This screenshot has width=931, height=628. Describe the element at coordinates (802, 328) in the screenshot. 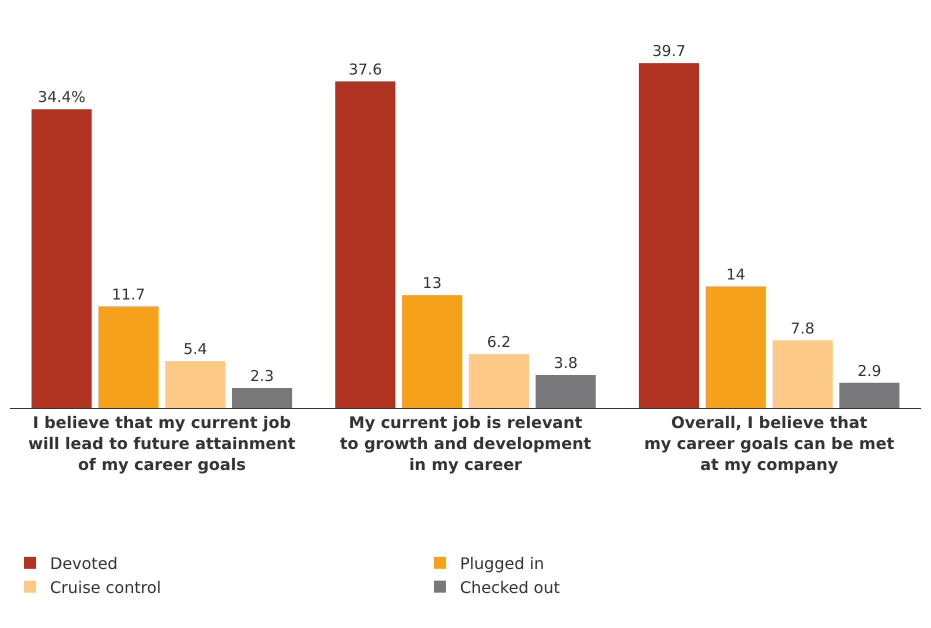

I see `data-label: 7.8` at that location.